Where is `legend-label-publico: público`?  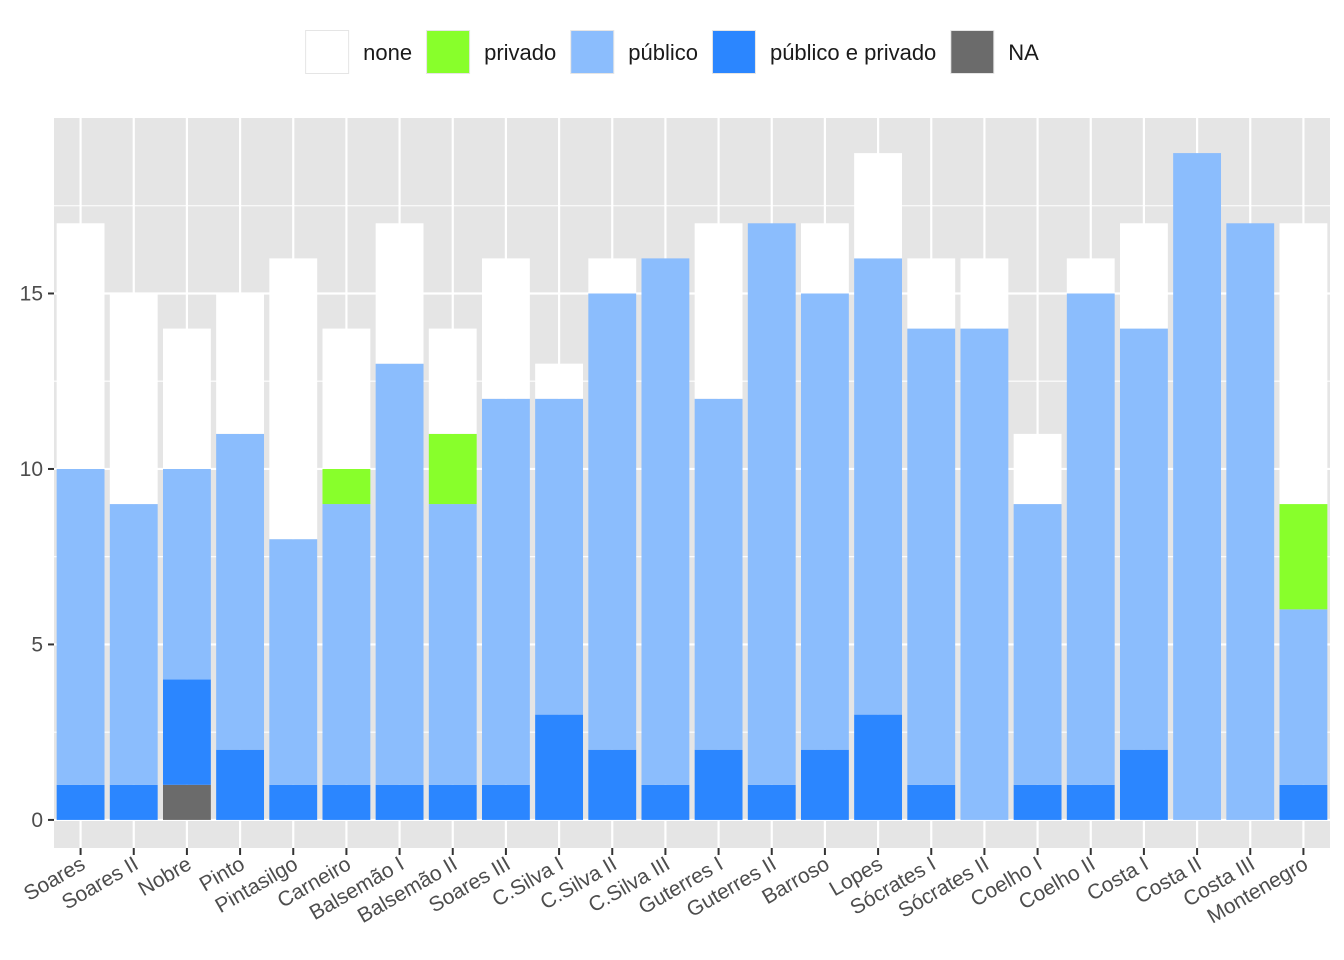
legend-label-publico: público is located at coordinates (663, 52).